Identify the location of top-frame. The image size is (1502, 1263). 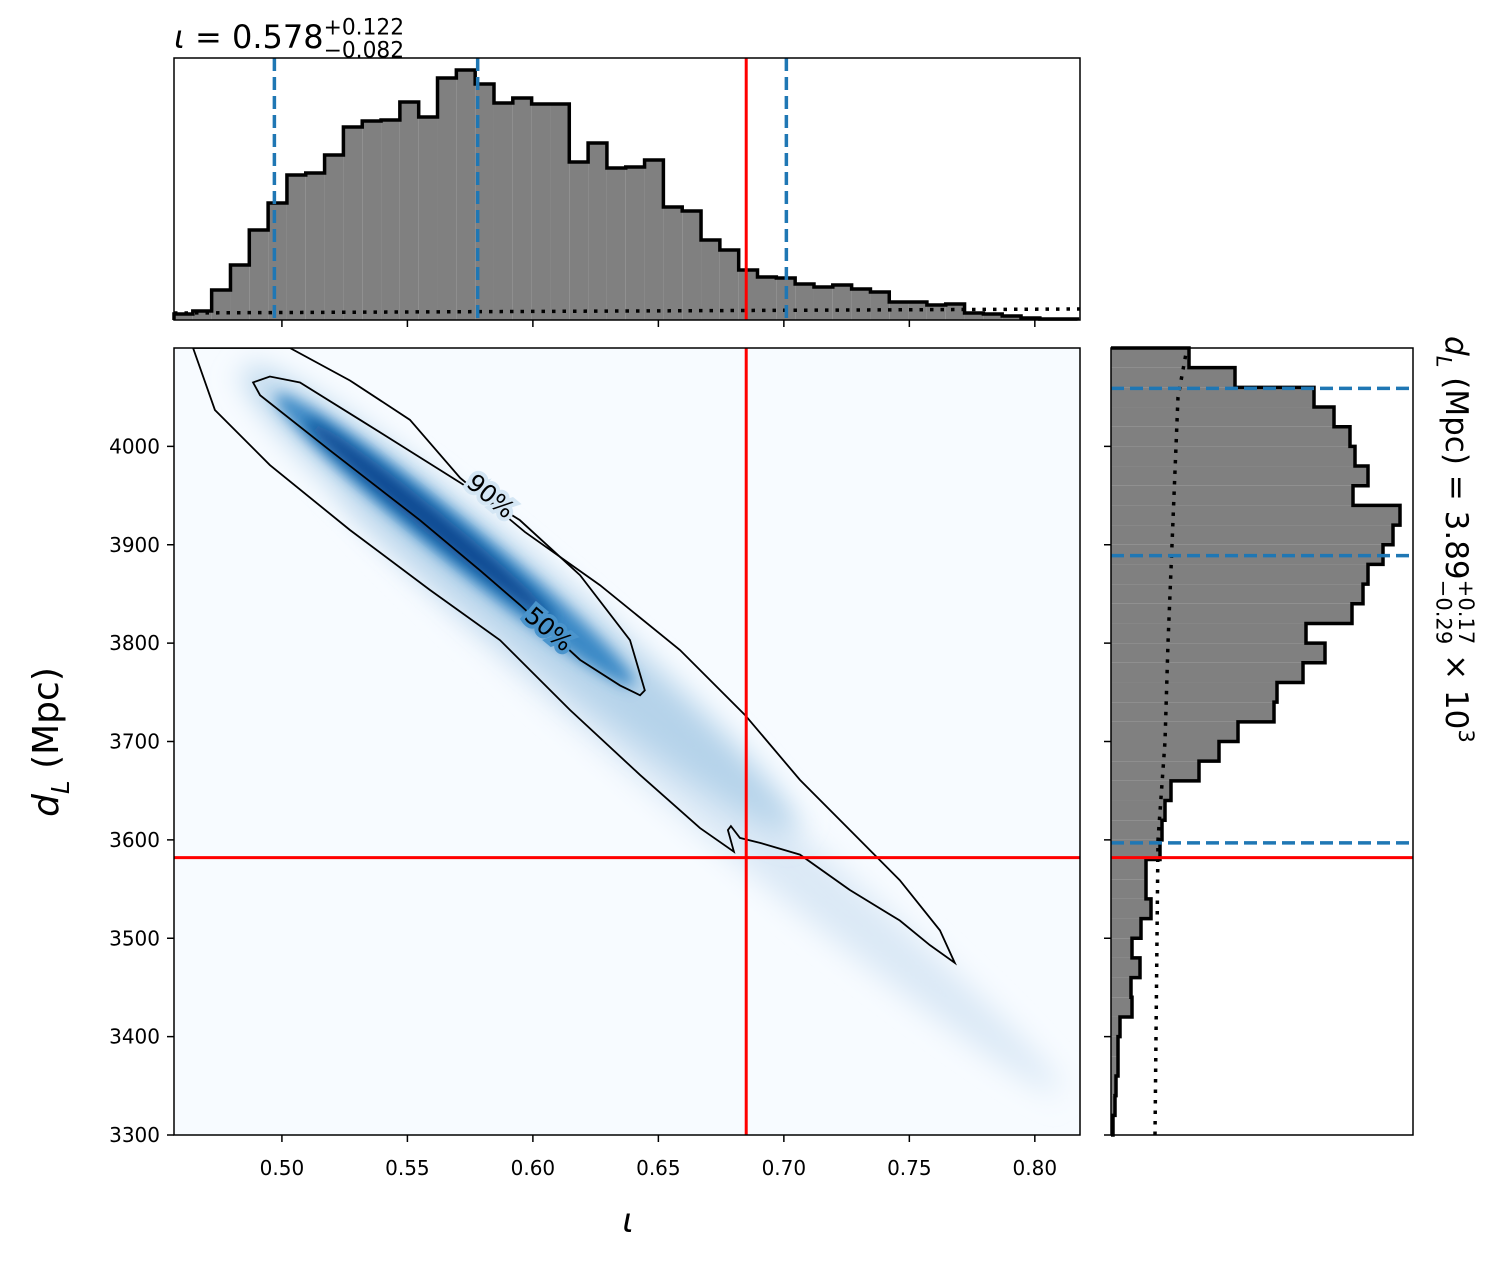
(627, 189).